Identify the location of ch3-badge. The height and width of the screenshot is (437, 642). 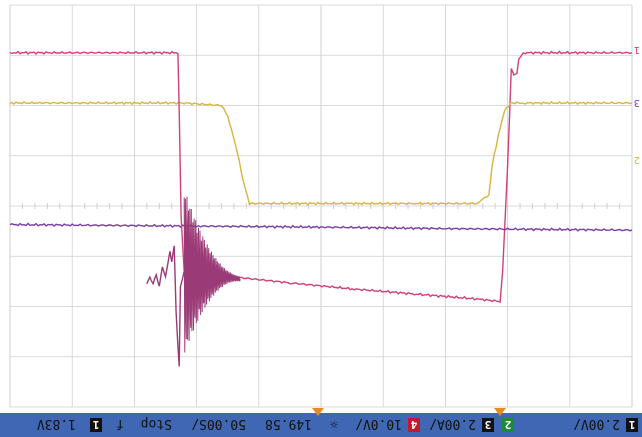
(488, 425).